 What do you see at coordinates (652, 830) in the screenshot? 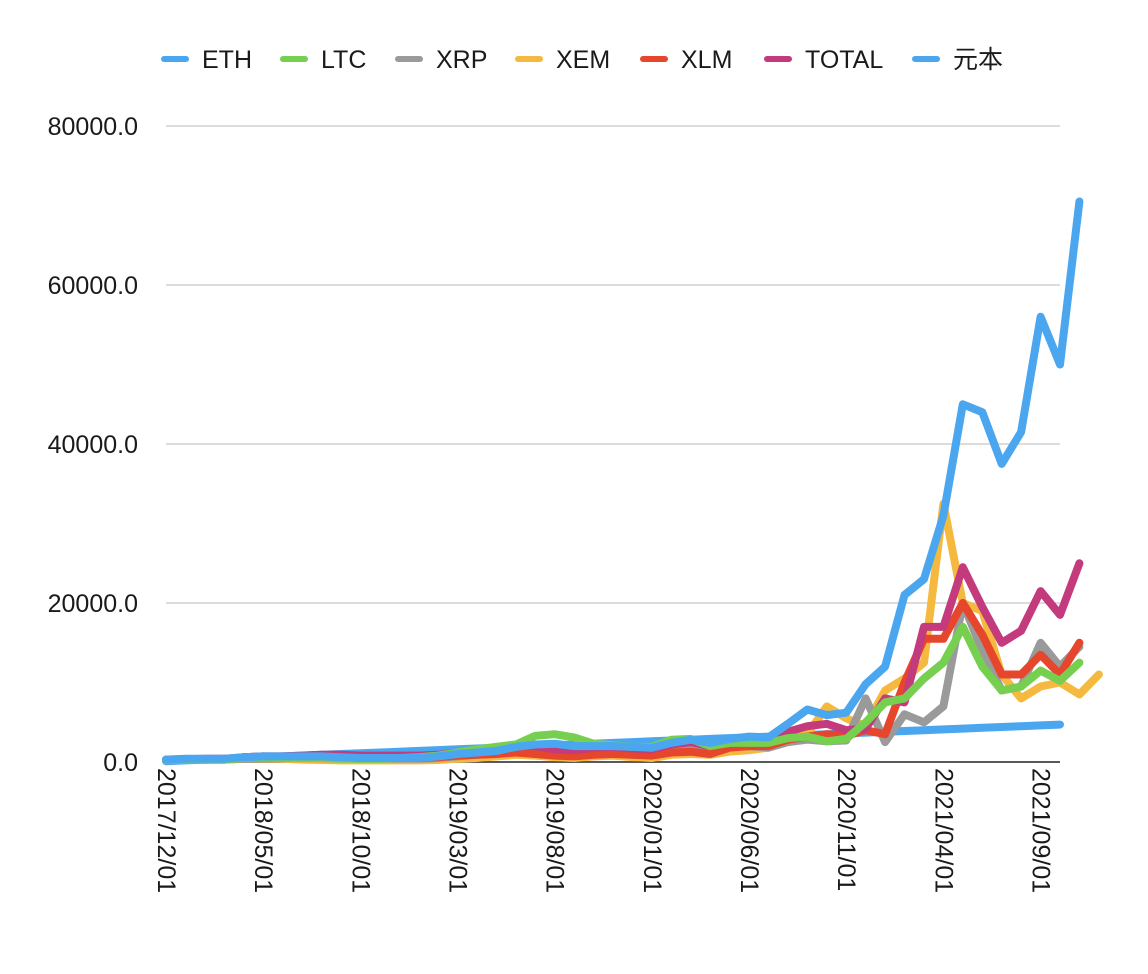
I see `x-tick-label: 2020/01/01` at bounding box center [652, 830].